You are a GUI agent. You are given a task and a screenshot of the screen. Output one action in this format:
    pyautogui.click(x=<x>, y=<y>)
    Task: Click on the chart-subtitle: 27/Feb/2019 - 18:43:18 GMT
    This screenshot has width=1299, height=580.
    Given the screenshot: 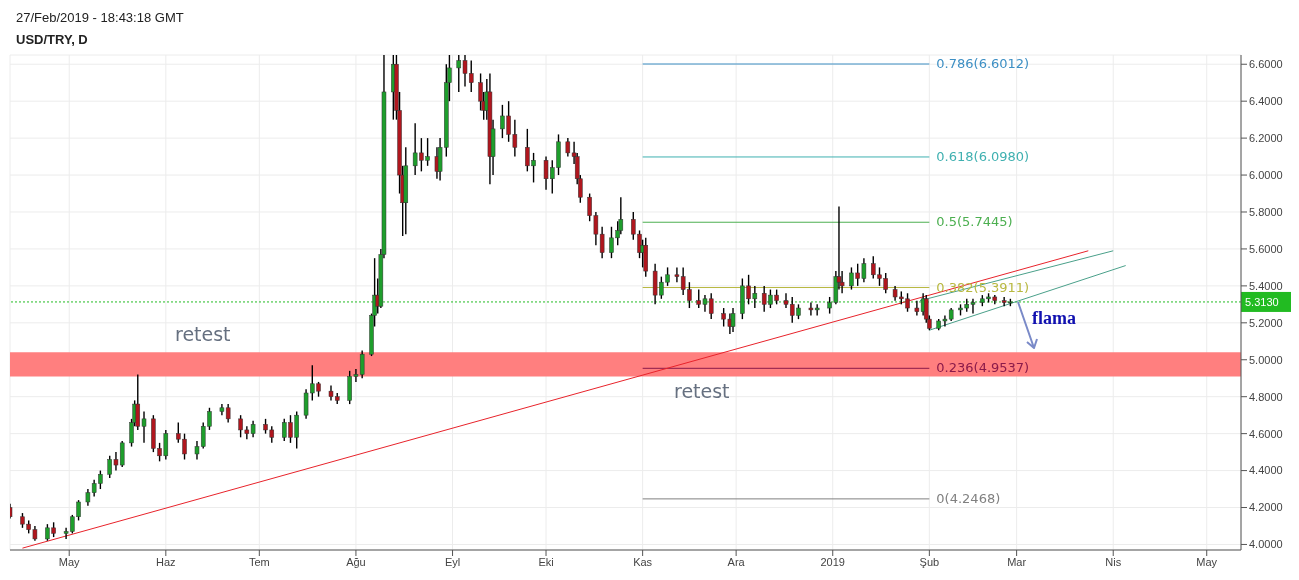 What is the action you would take?
    pyautogui.click(x=100, y=17)
    